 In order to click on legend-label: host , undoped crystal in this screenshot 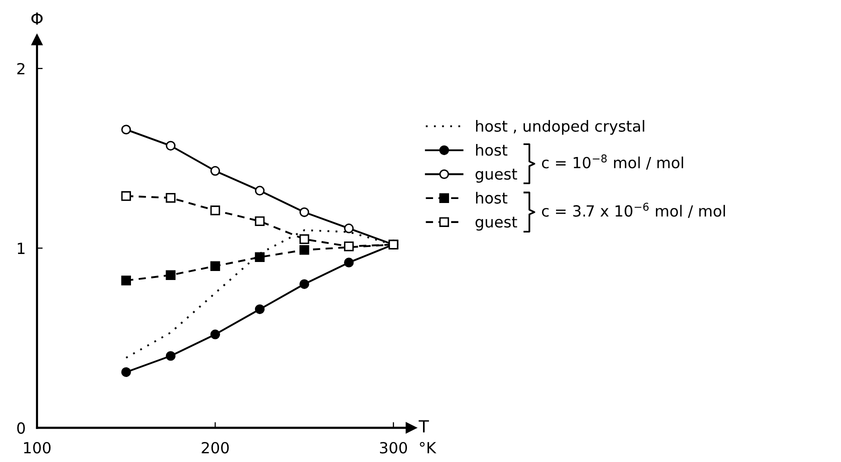, I will do `click(560, 127)`.